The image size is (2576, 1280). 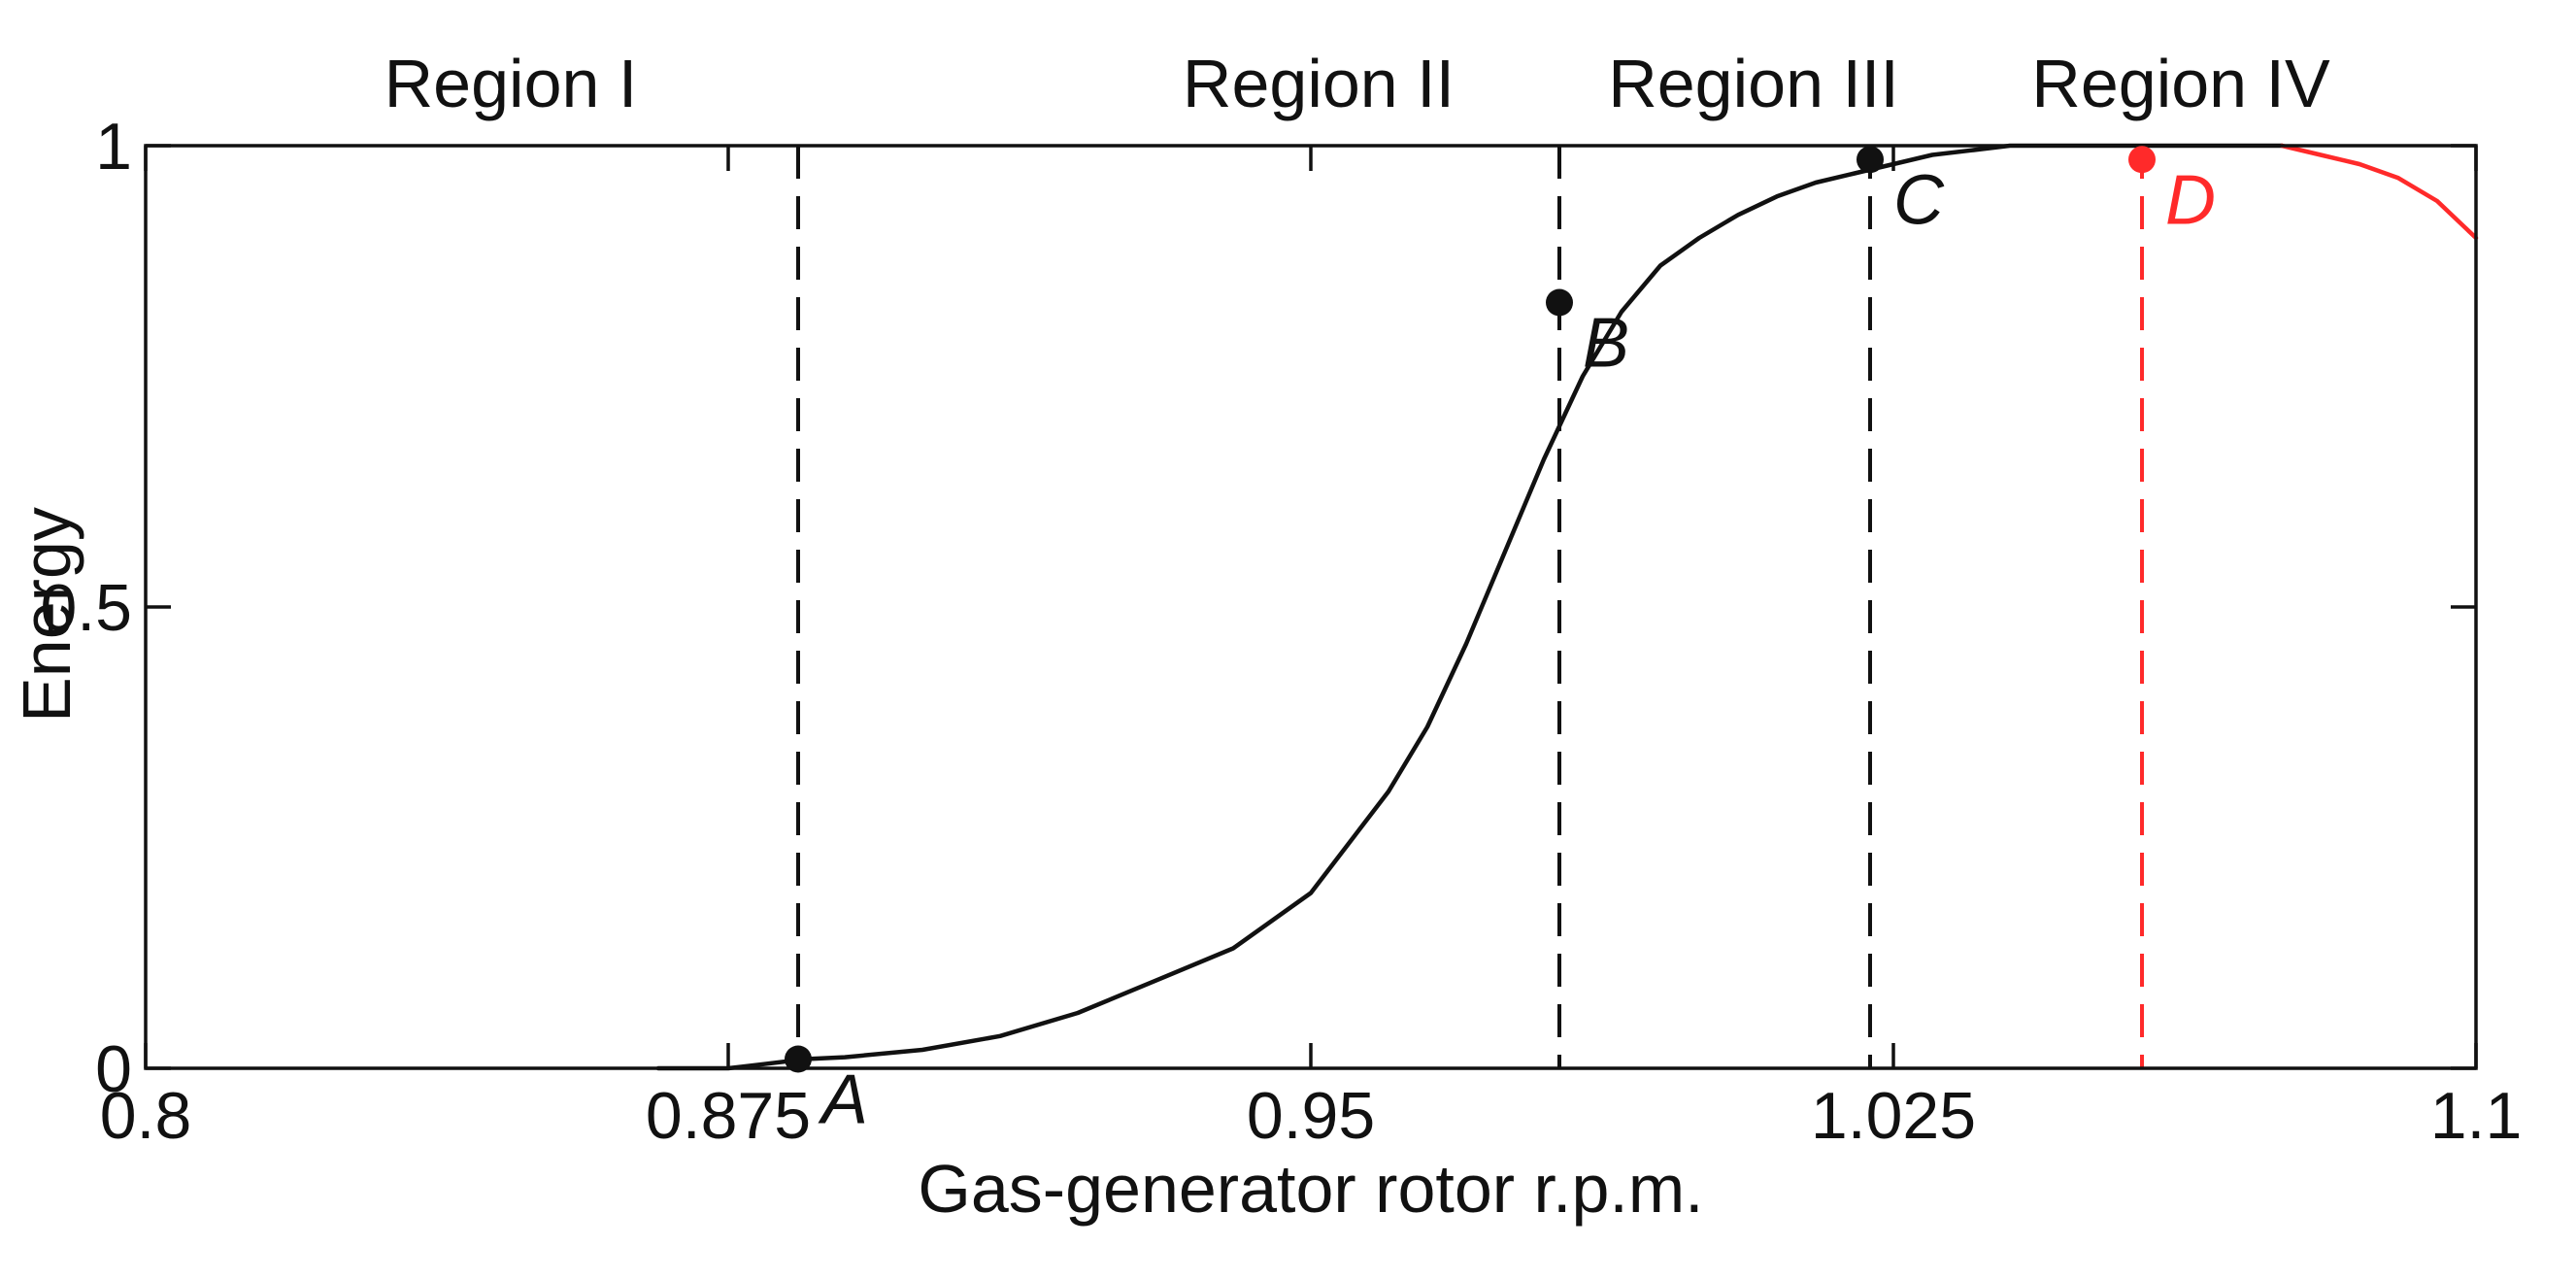 I want to click on y-tick-label-3: 1, so click(x=114, y=147).